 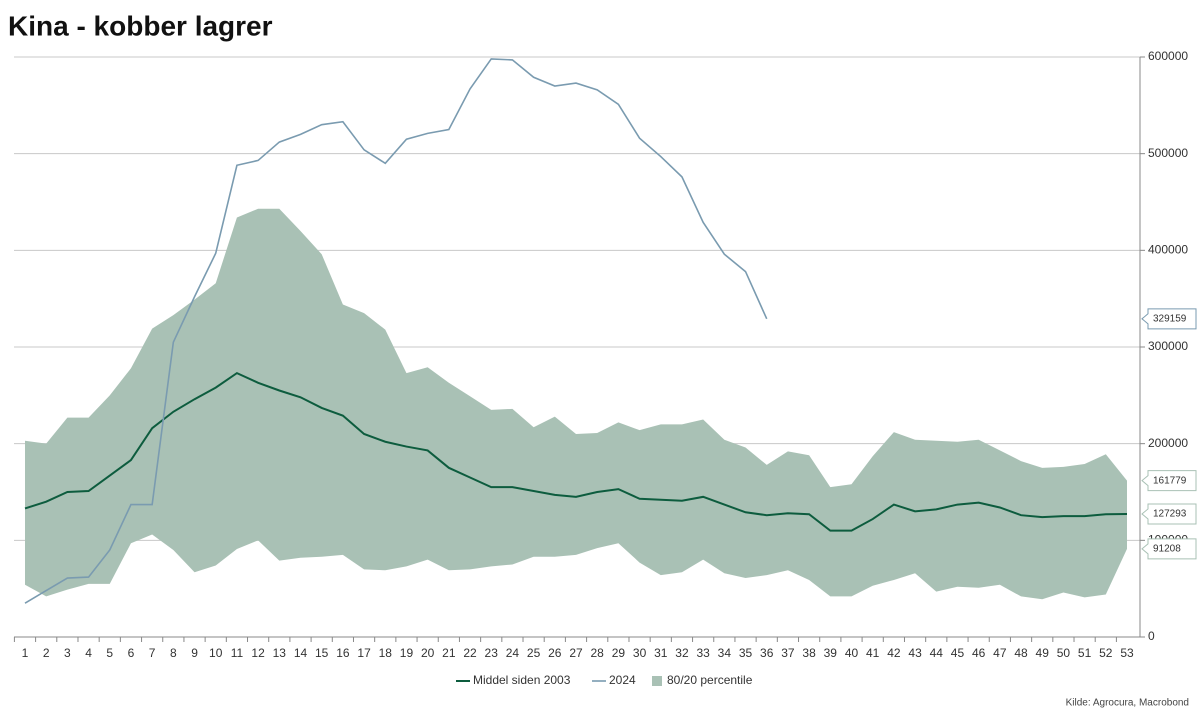 I want to click on x-tick-label: 45, so click(x=958, y=653).